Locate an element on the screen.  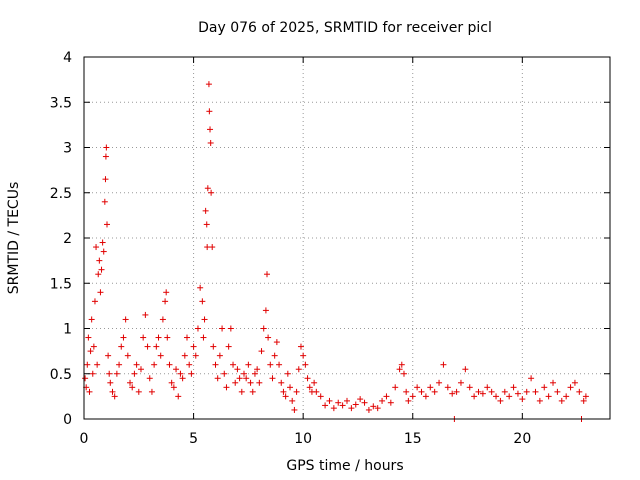
x-tick-label: 5 is located at coordinates (193, 439).